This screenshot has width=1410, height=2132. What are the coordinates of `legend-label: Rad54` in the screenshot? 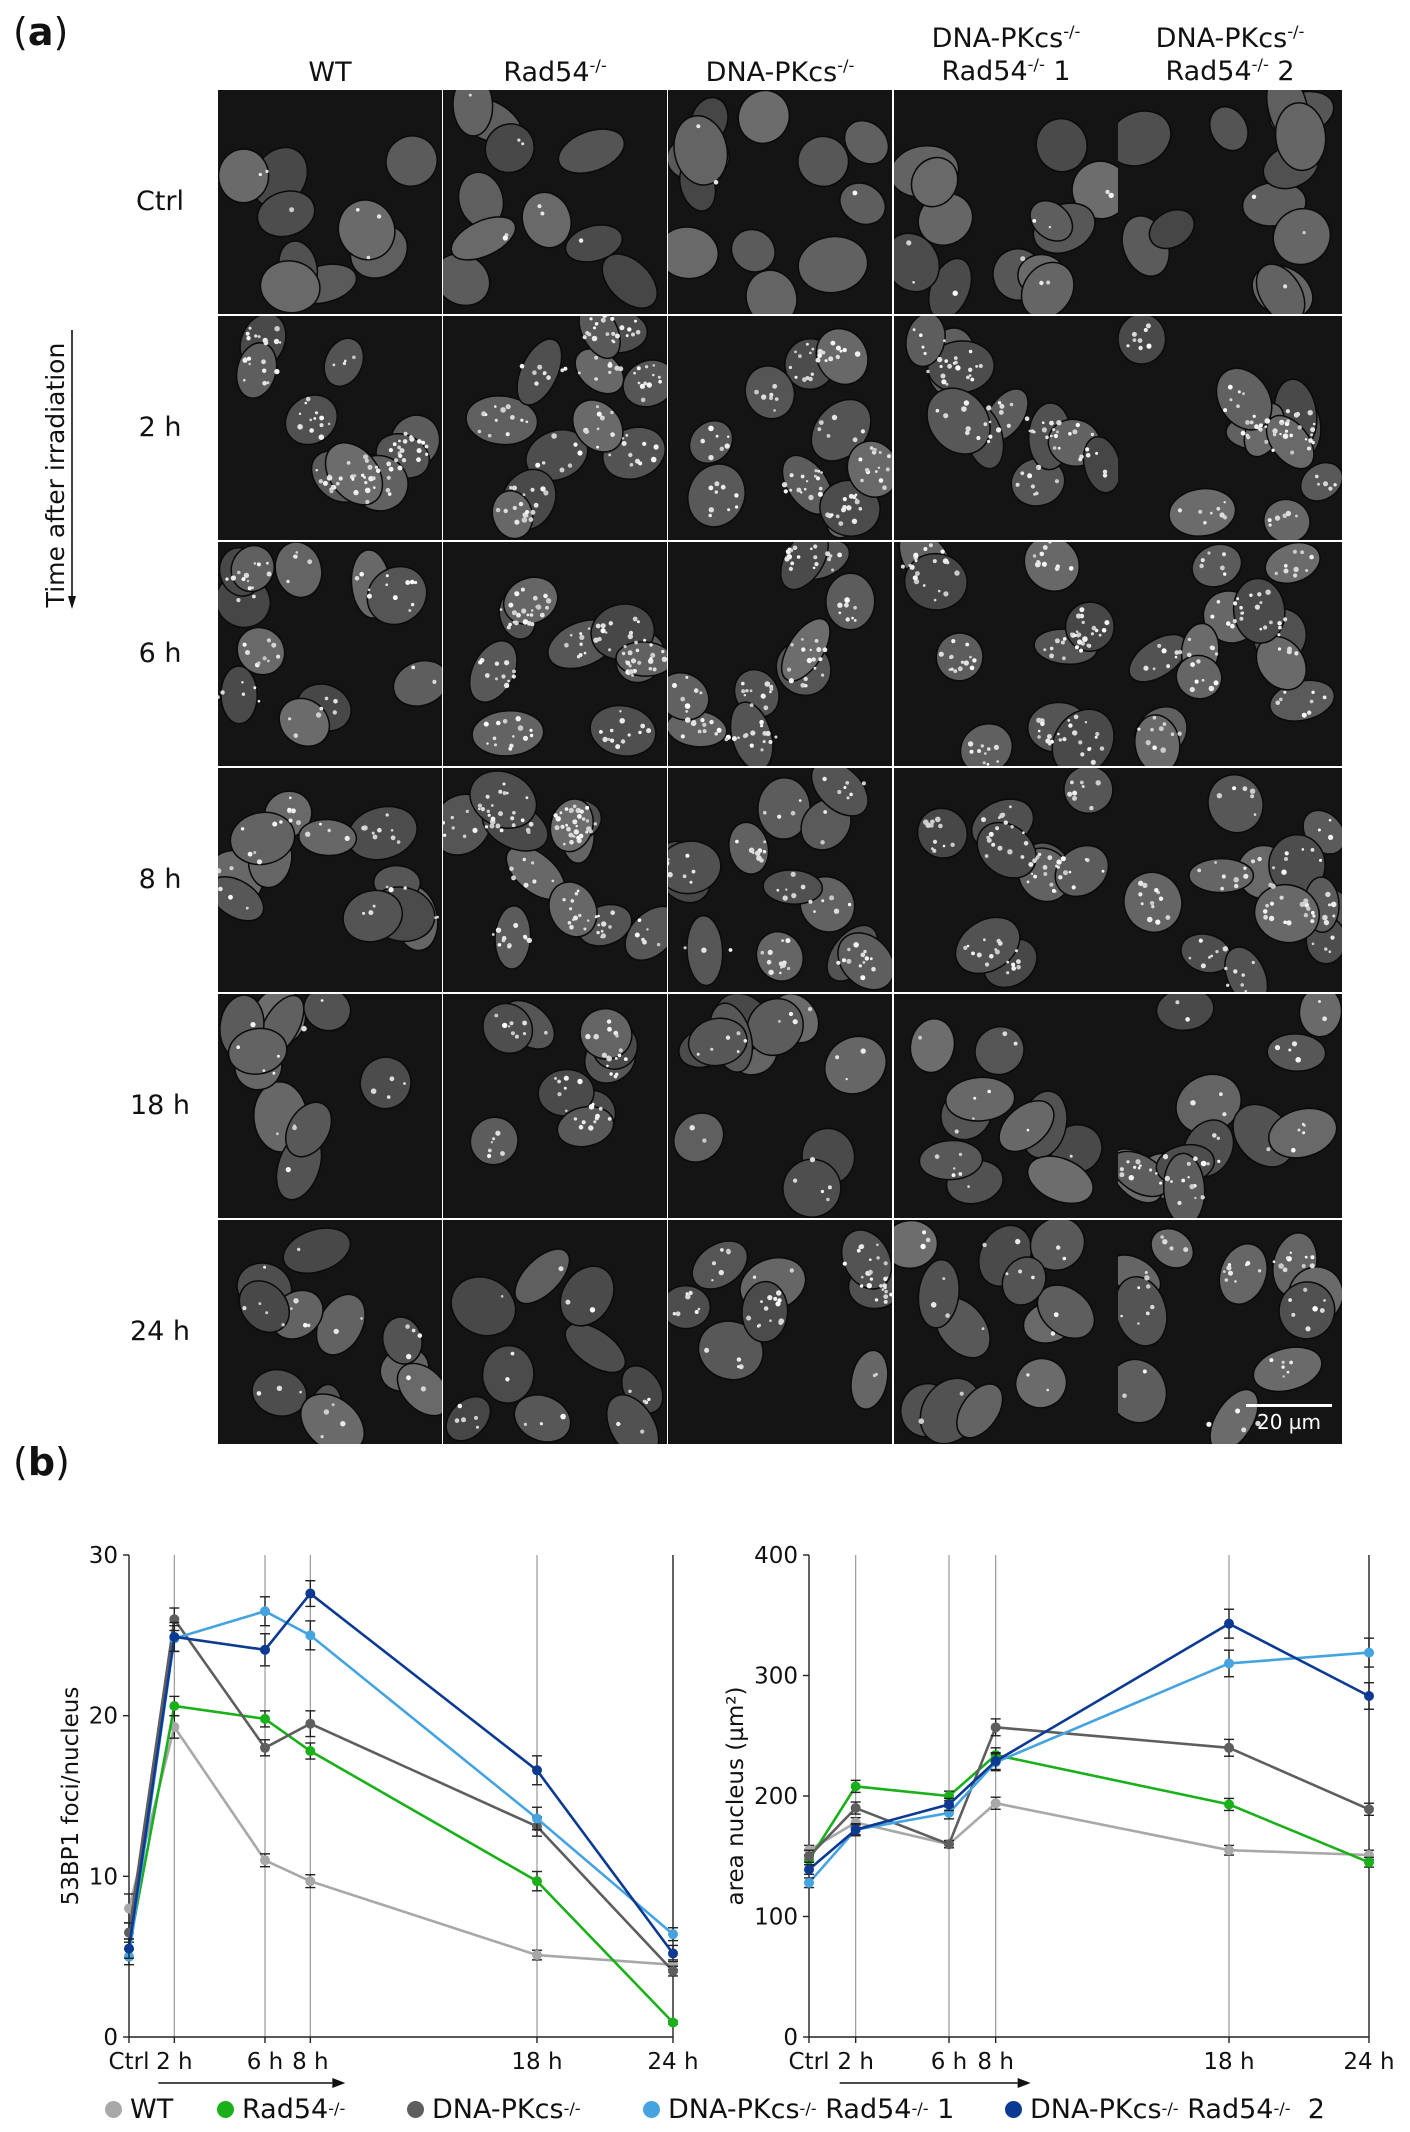 It's located at (285, 2109).